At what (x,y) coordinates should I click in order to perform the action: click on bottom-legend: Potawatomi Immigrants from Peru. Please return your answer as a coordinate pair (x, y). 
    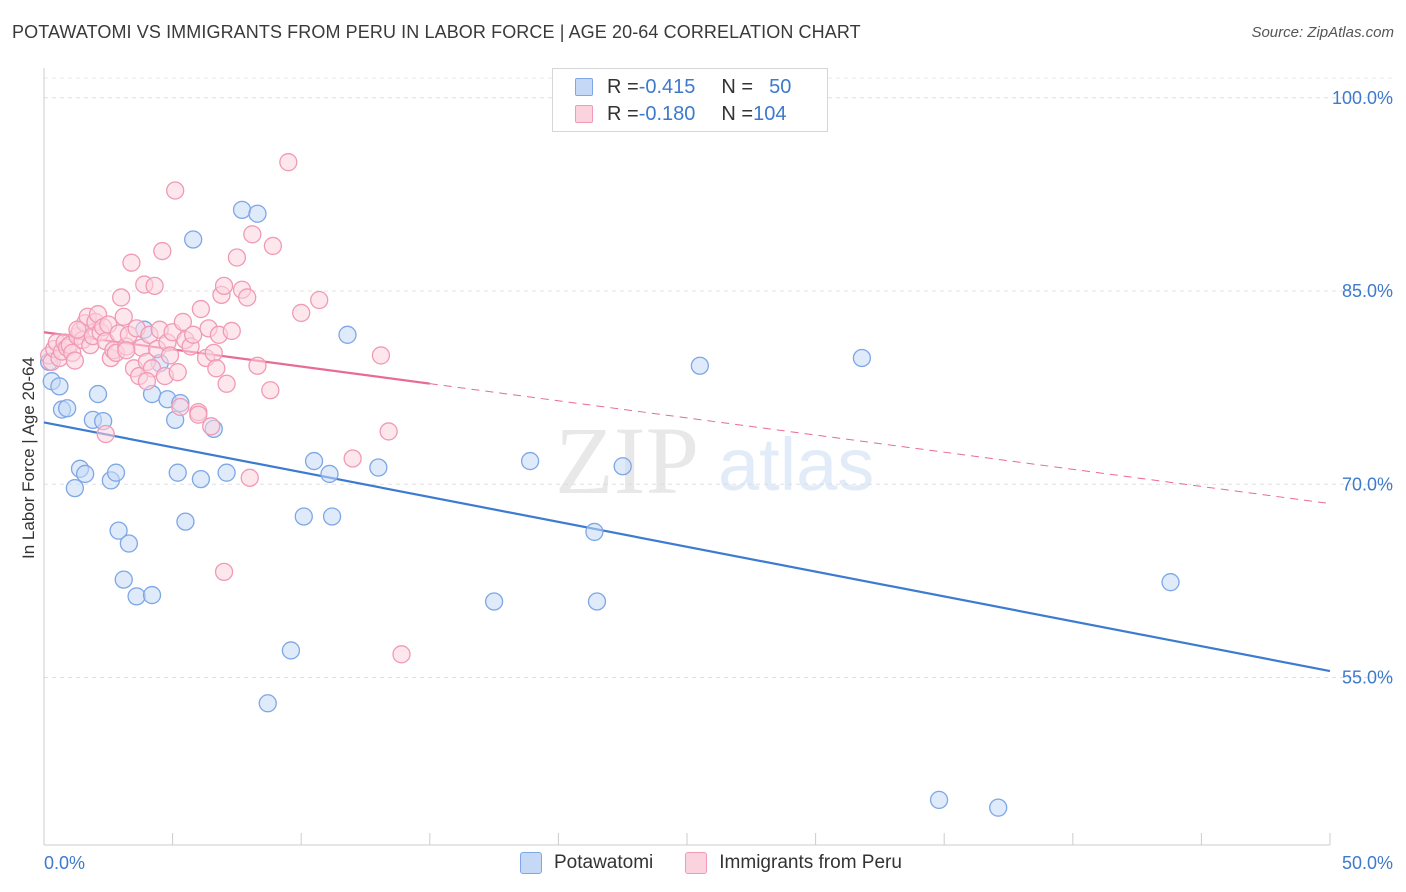
    Looking at the image, I should click on (727, 863).